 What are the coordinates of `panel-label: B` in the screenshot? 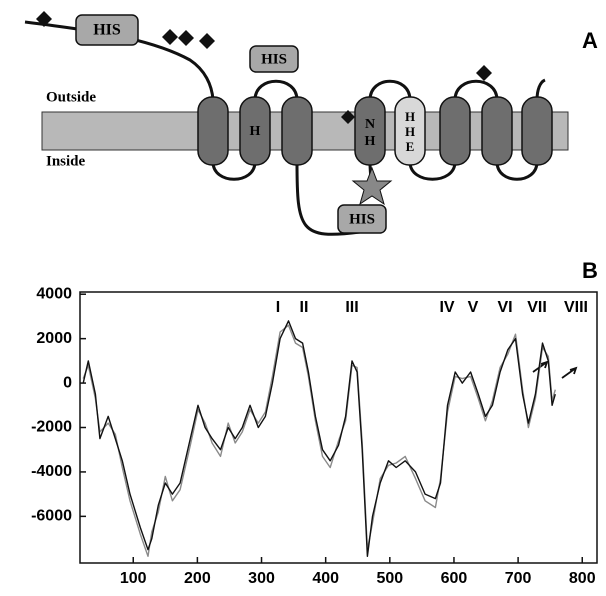 It's located at (590, 270).